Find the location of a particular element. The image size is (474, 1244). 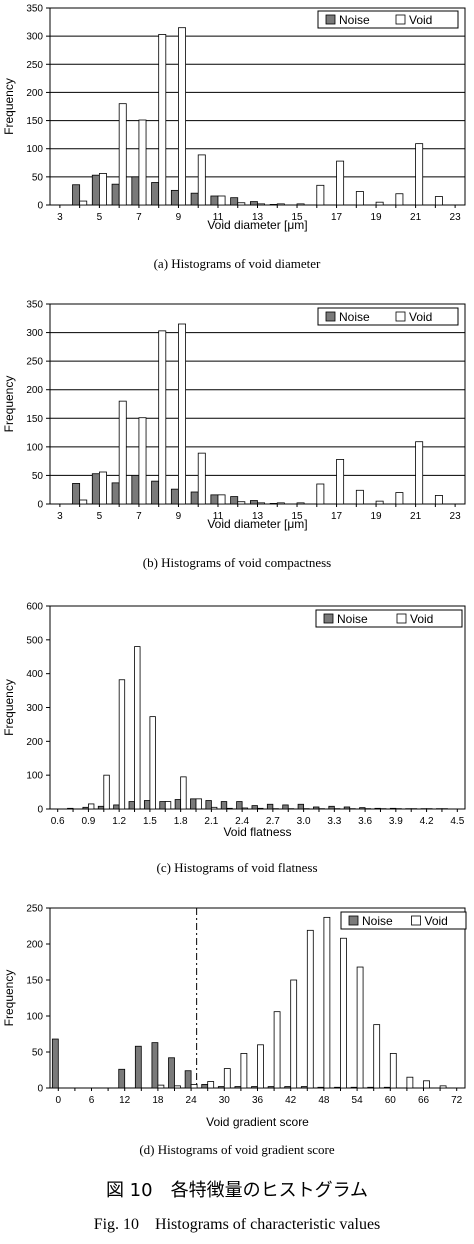

x-tick-label: 18 is located at coordinates (158, 1100).